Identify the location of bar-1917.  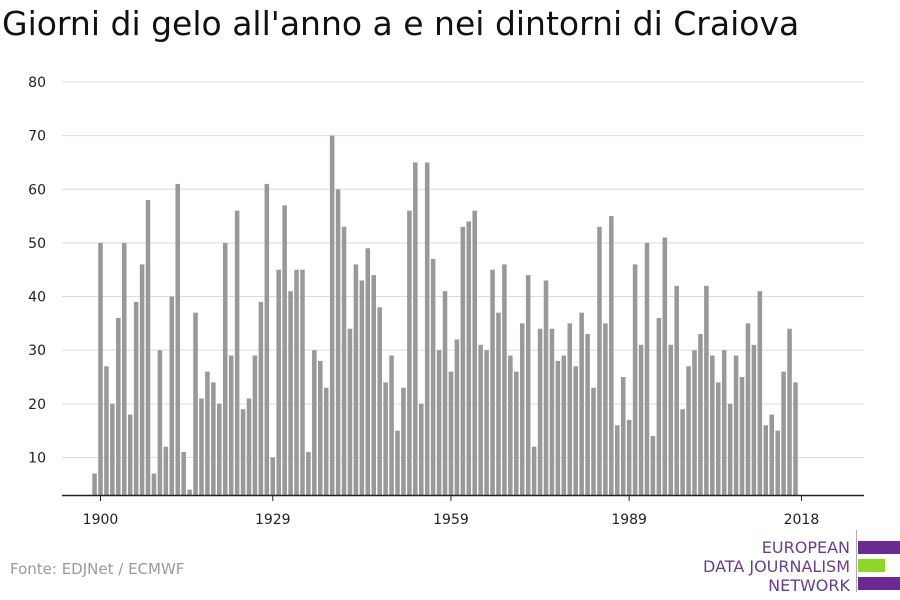
(201, 446).